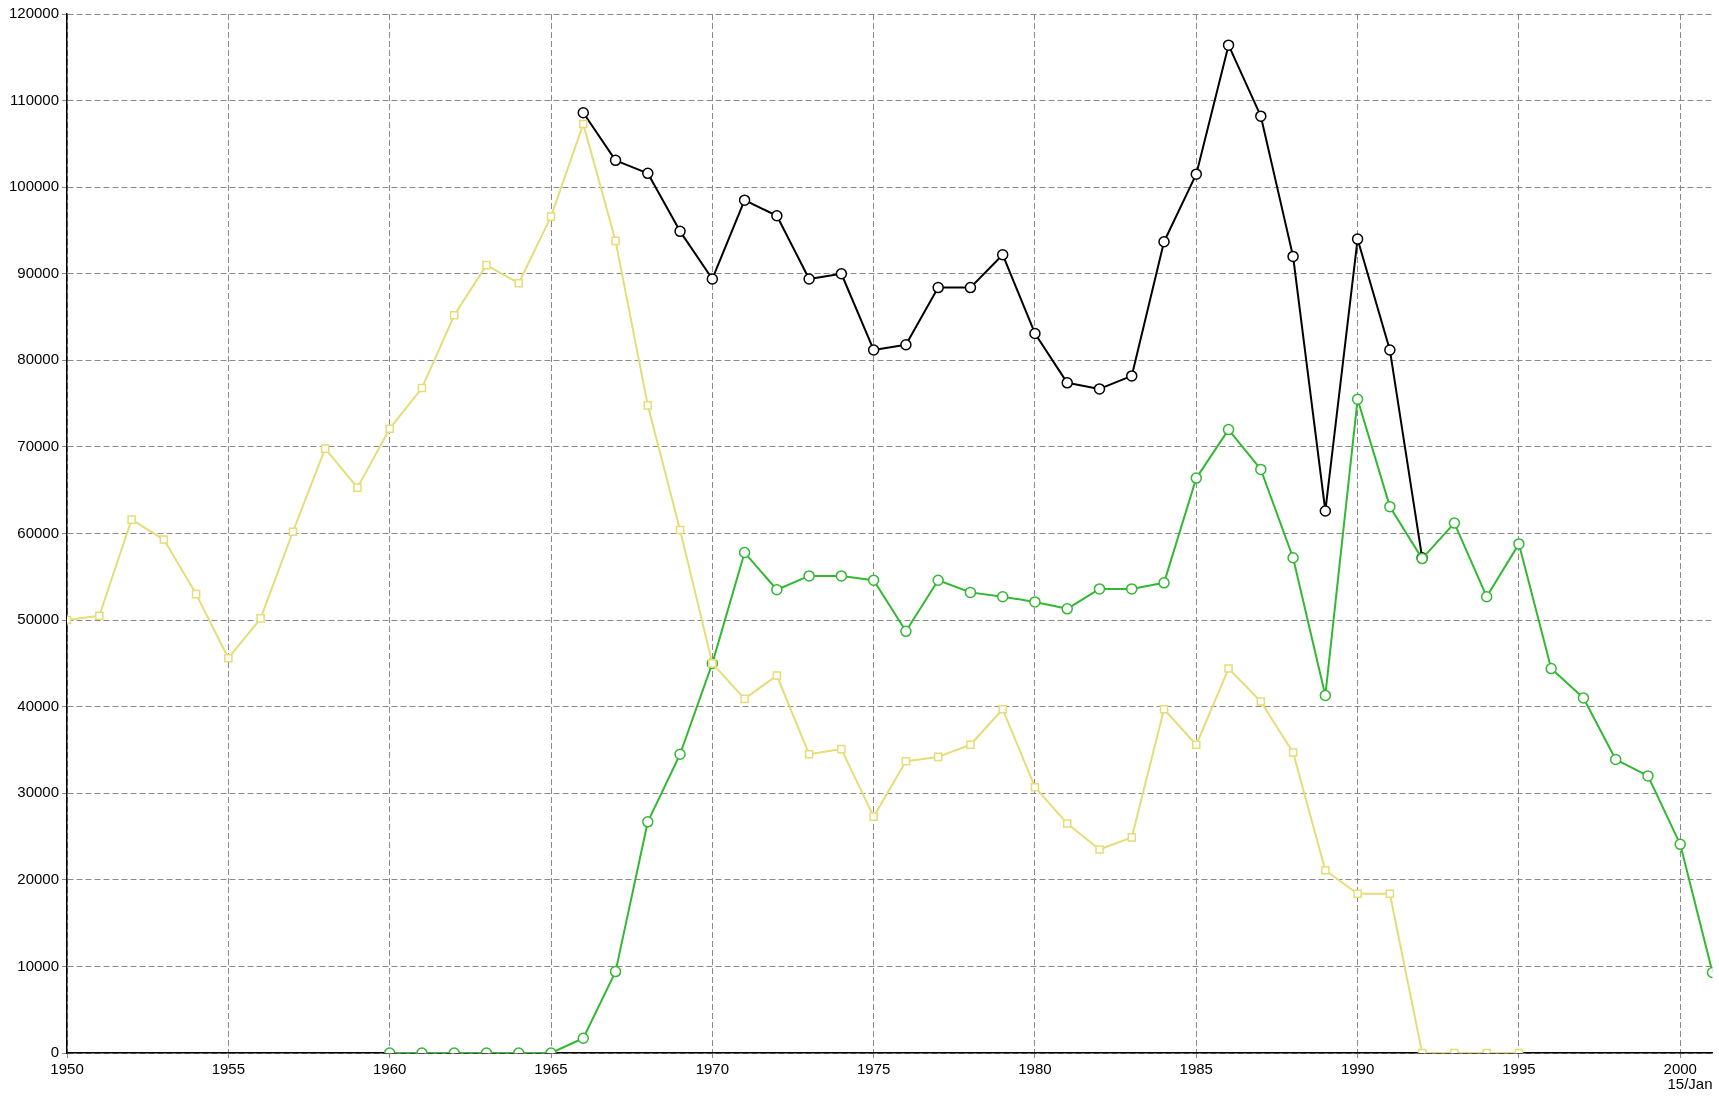 The width and height of the screenshot is (1719, 1104). What do you see at coordinates (34, 186) in the screenshot?
I see `y-tick-label: 100000` at bounding box center [34, 186].